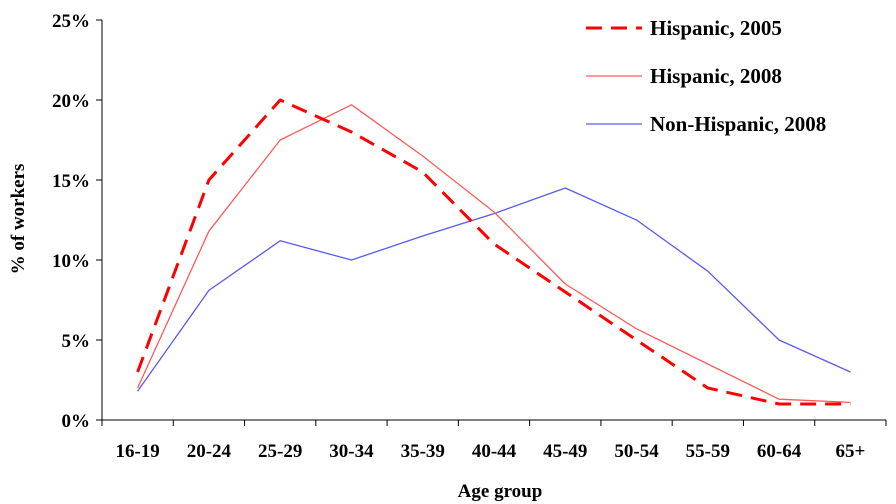 Image resolution: width=896 pixels, height=504 pixels. Describe the element at coordinates (209, 451) in the screenshot. I see `x-tick-label: 20-24` at that location.